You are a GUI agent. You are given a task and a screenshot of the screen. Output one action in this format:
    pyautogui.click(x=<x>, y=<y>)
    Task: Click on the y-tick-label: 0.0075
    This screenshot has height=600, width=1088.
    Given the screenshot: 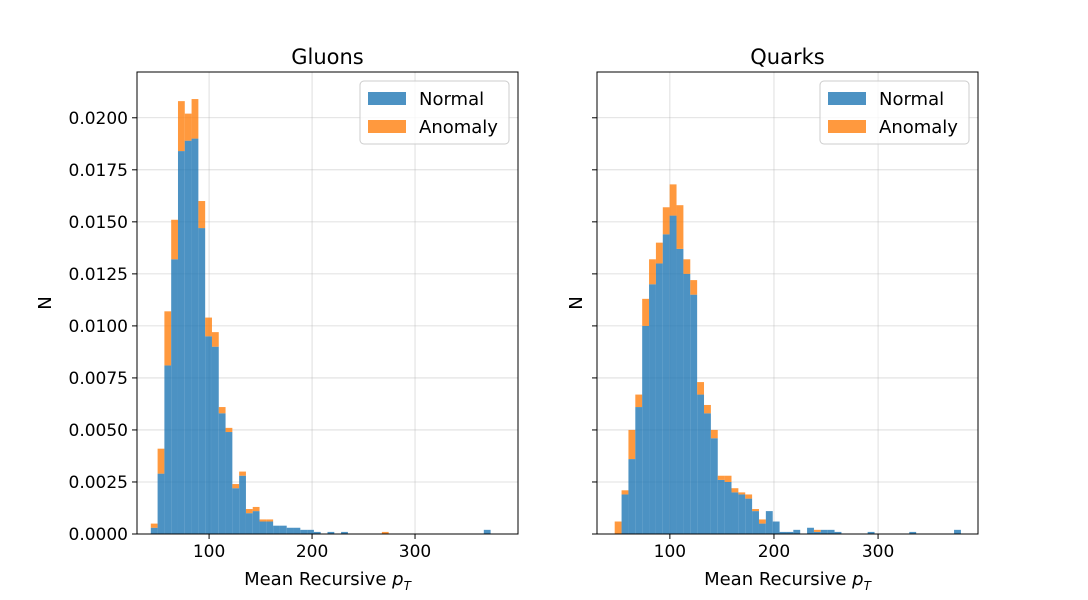 What is the action you would take?
    pyautogui.click(x=98, y=379)
    